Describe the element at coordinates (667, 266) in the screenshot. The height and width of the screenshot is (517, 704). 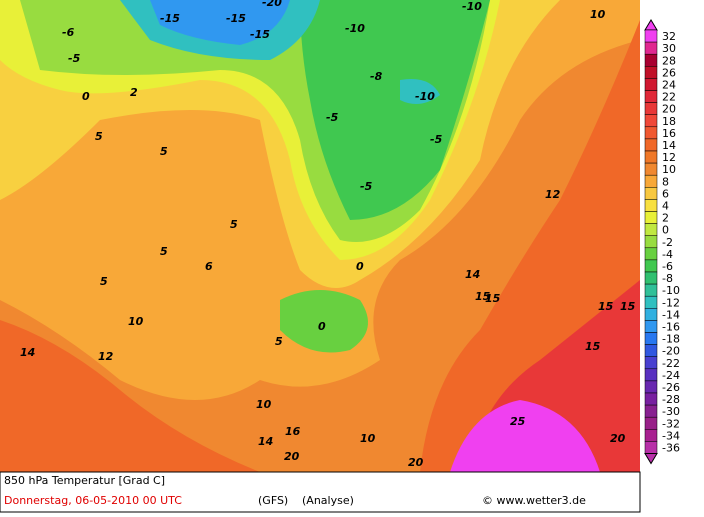
I see `colorbar-label: -6` at that location.